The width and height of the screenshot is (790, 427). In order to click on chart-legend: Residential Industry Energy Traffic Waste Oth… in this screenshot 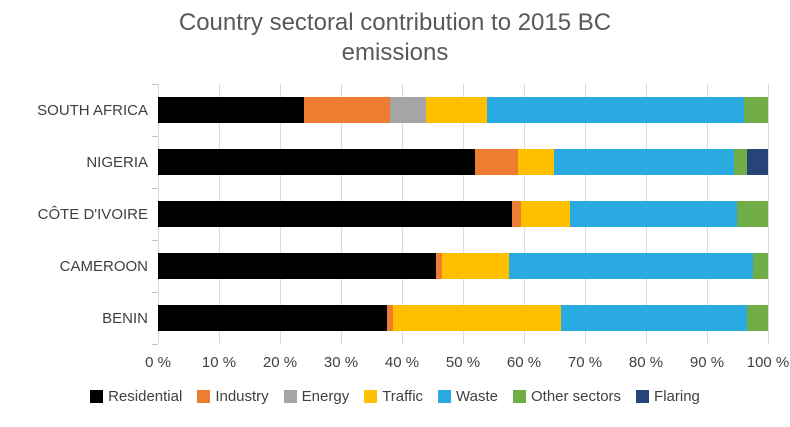, I will do `click(395, 396)`.